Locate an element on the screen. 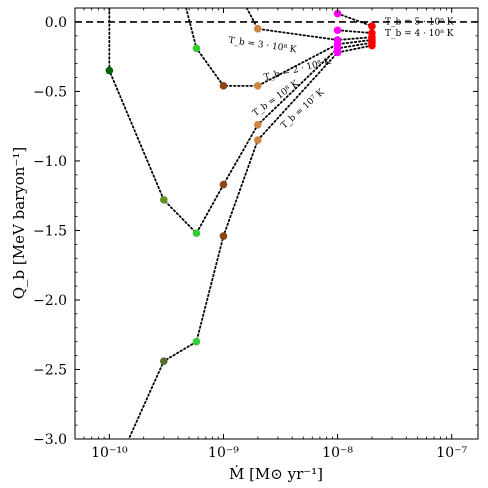 This screenshot has width=488, height=488. y-tick-label: −0.5 is located at coordinates (50, 92).